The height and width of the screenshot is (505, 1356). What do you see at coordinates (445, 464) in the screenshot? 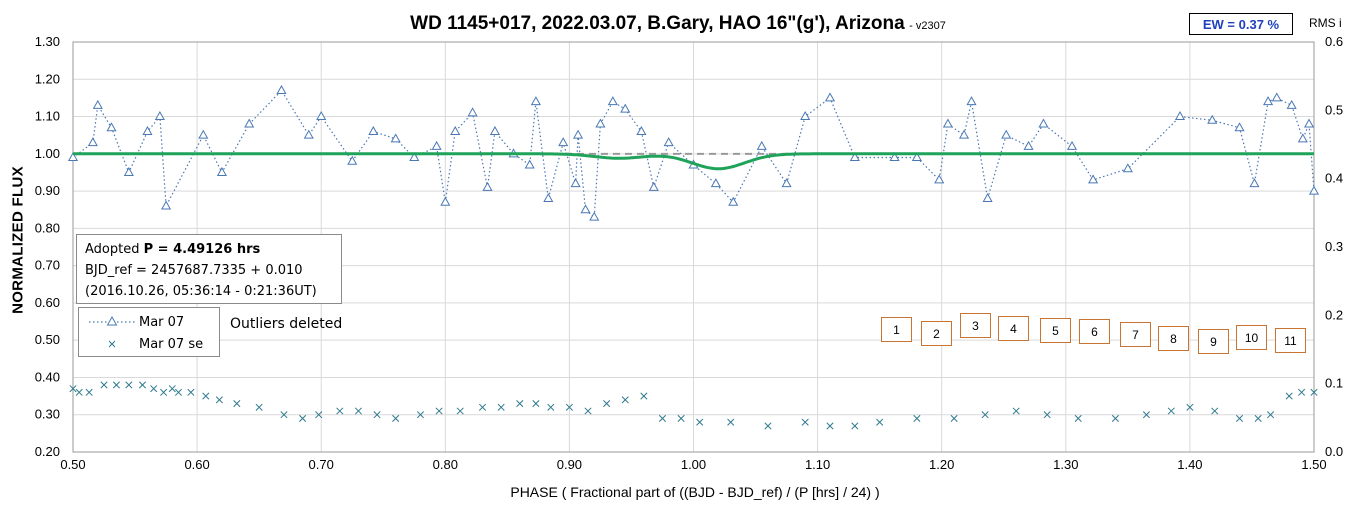
I see `x-tick-label: 0.80` at bounding box center [445, 464].